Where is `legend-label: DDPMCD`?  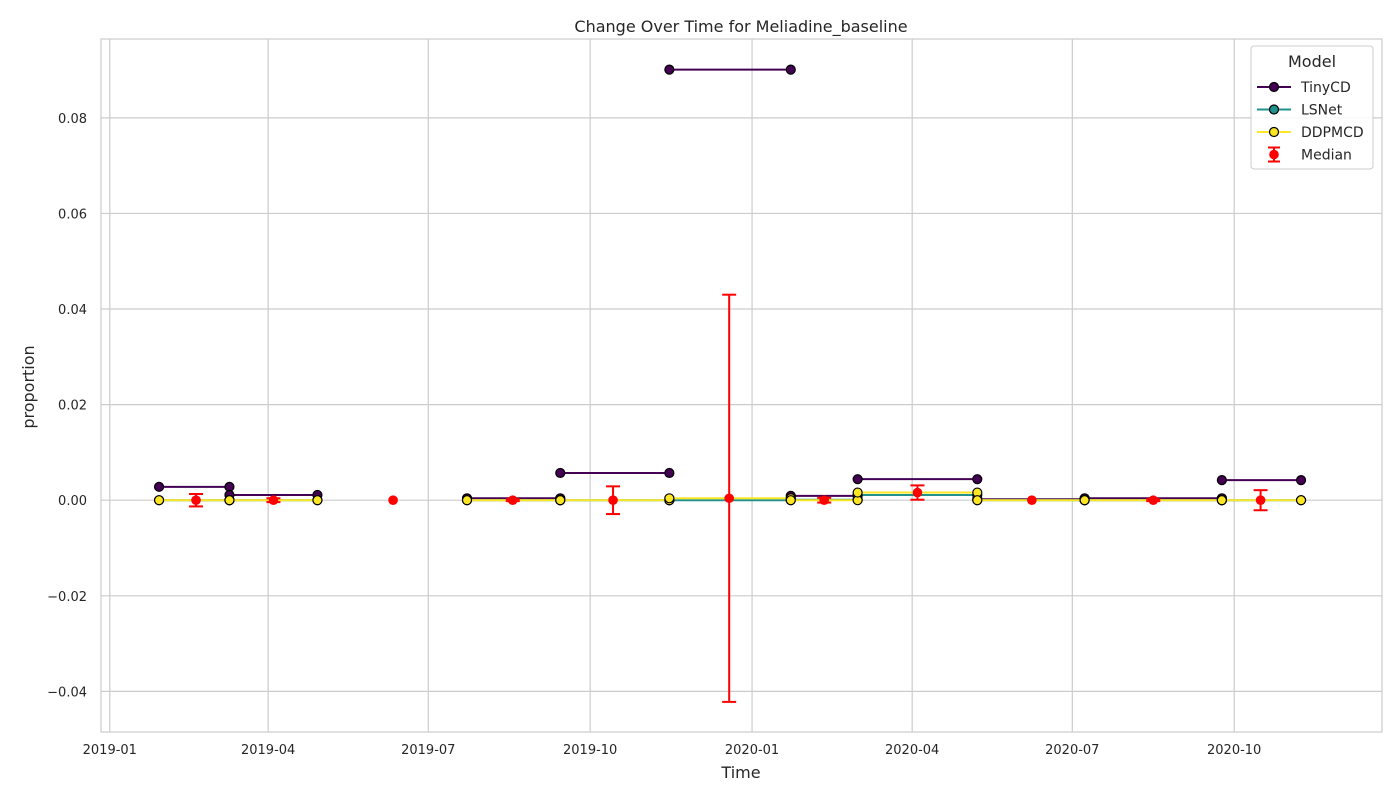
legend-label: DDPMCD is located at coordinates (1332, 133).